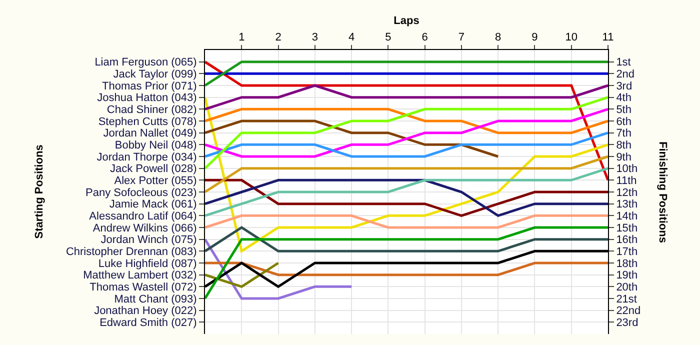 The image size is (700, 345). What do you see at coordinates (141, 192) in the screenshot?
I see `category-label: Pany Sofocleous (023)` at bounding box center [141, 192].